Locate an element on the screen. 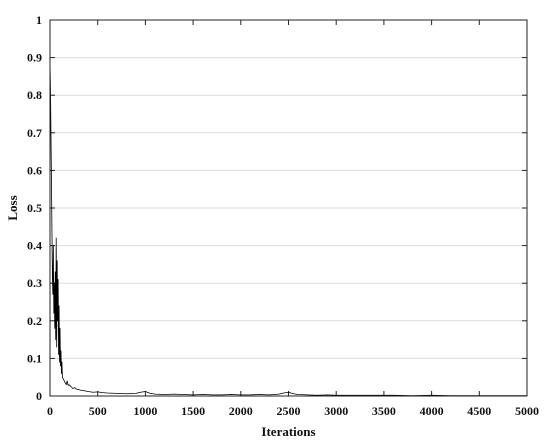  x-tick-label: 4500 is located at coordinates (479, 411).